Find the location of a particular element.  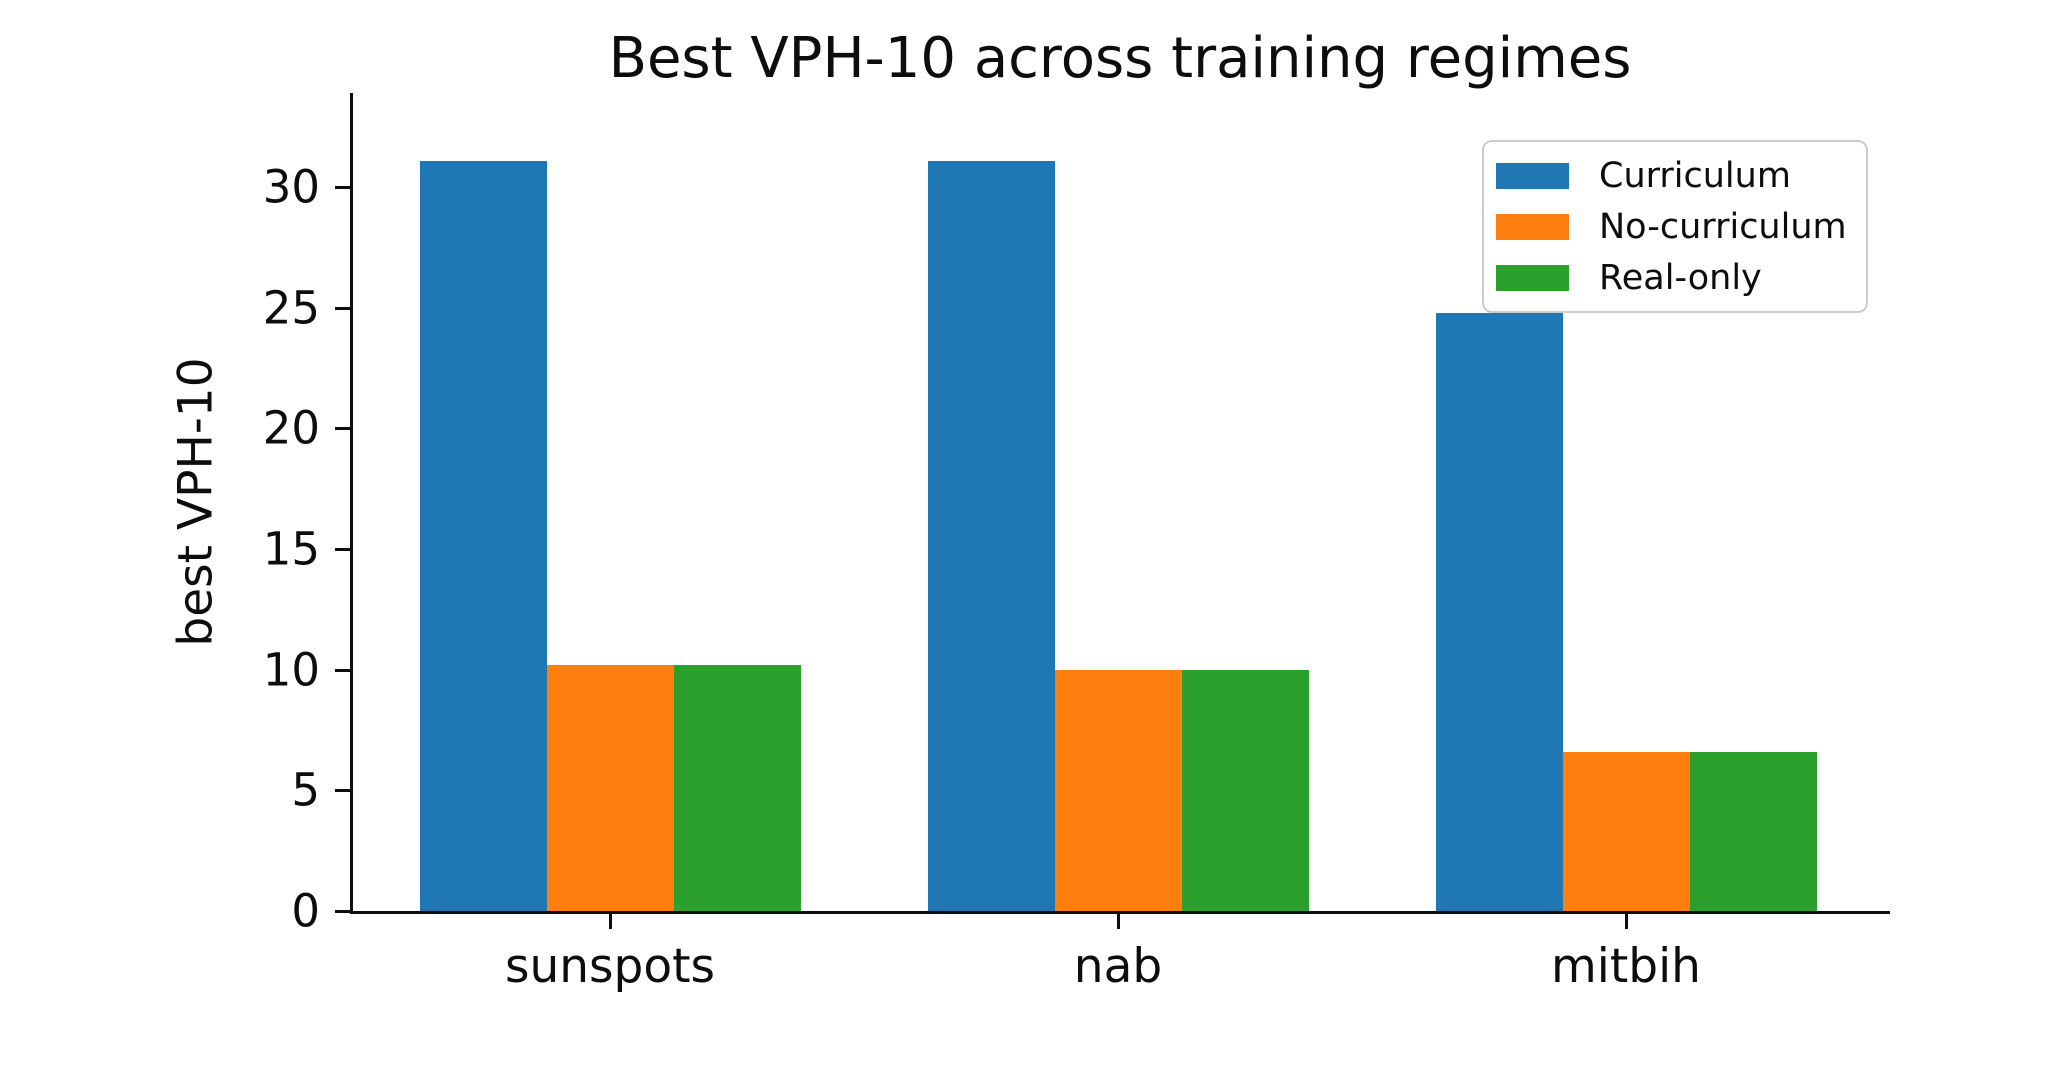

legend: Curriculum No-curriculum Real-only is located at coordinates (1675, 226).